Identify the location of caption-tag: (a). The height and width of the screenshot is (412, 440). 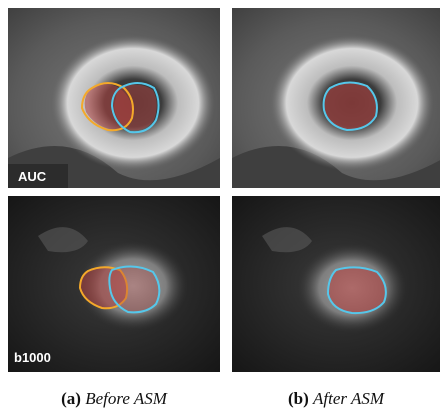
(71, 398).